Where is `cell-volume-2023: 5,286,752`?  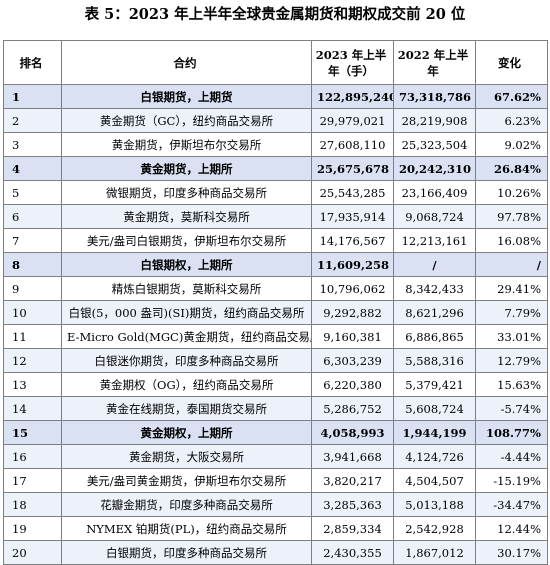
cell-volume-2023: 5,286,752 is located at coordinates (352, 408).